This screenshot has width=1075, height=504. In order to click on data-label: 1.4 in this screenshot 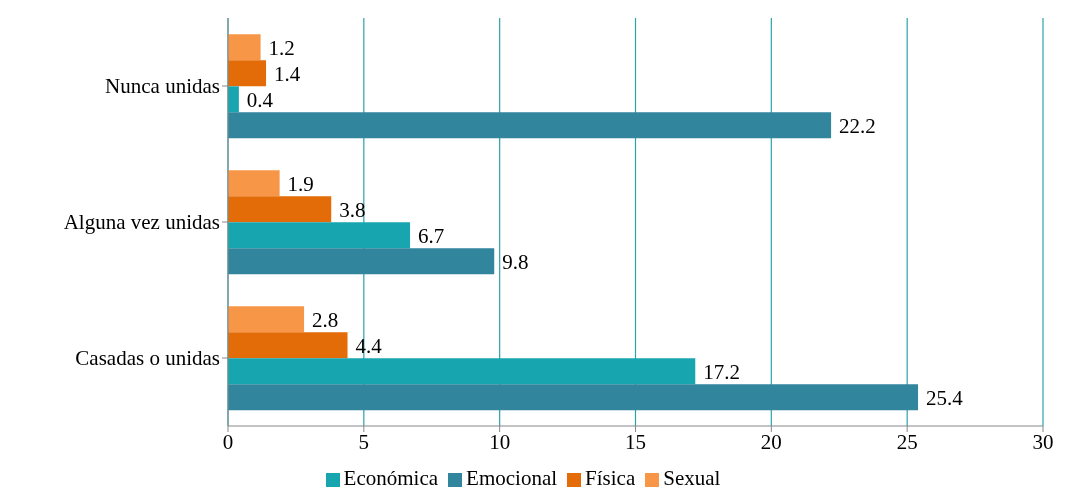, I will do `click(287, 73)`.